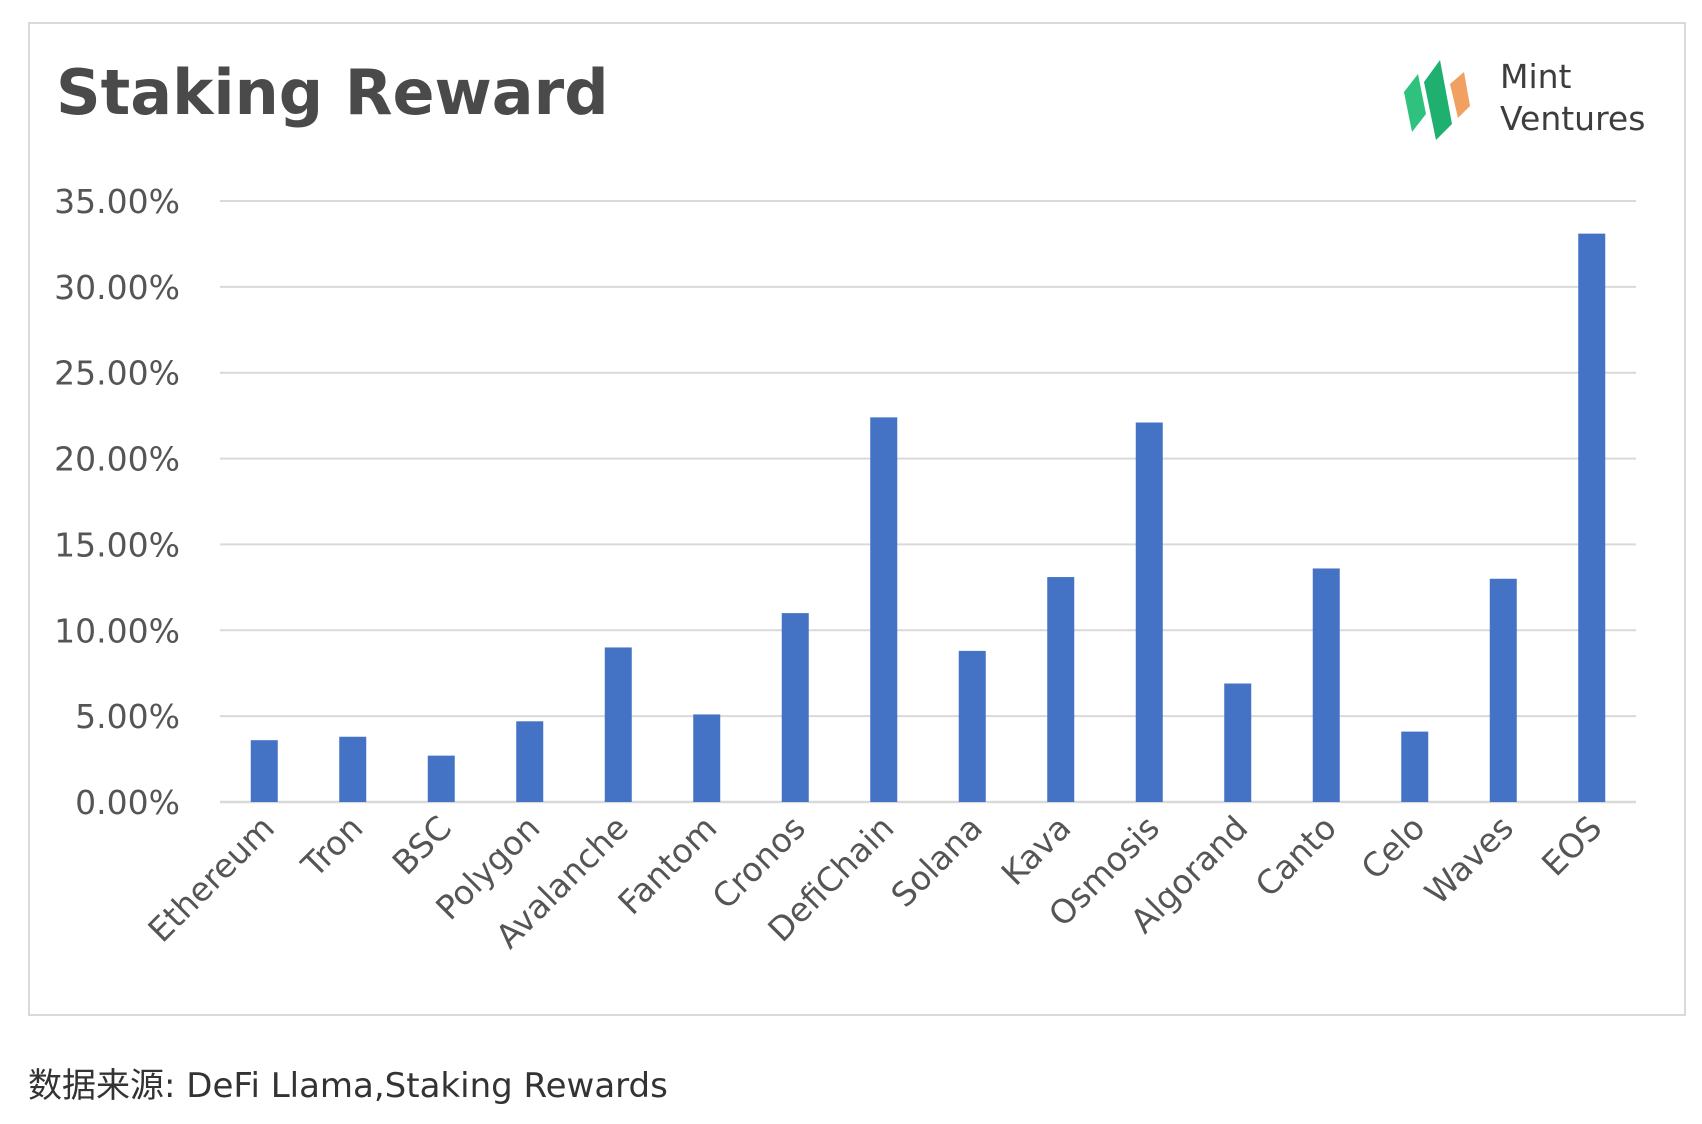  What do you see at coordinates (117, 544) in the screenshot?
I see `y-tick-label: 15.00%` at bounding box center [117, 544].